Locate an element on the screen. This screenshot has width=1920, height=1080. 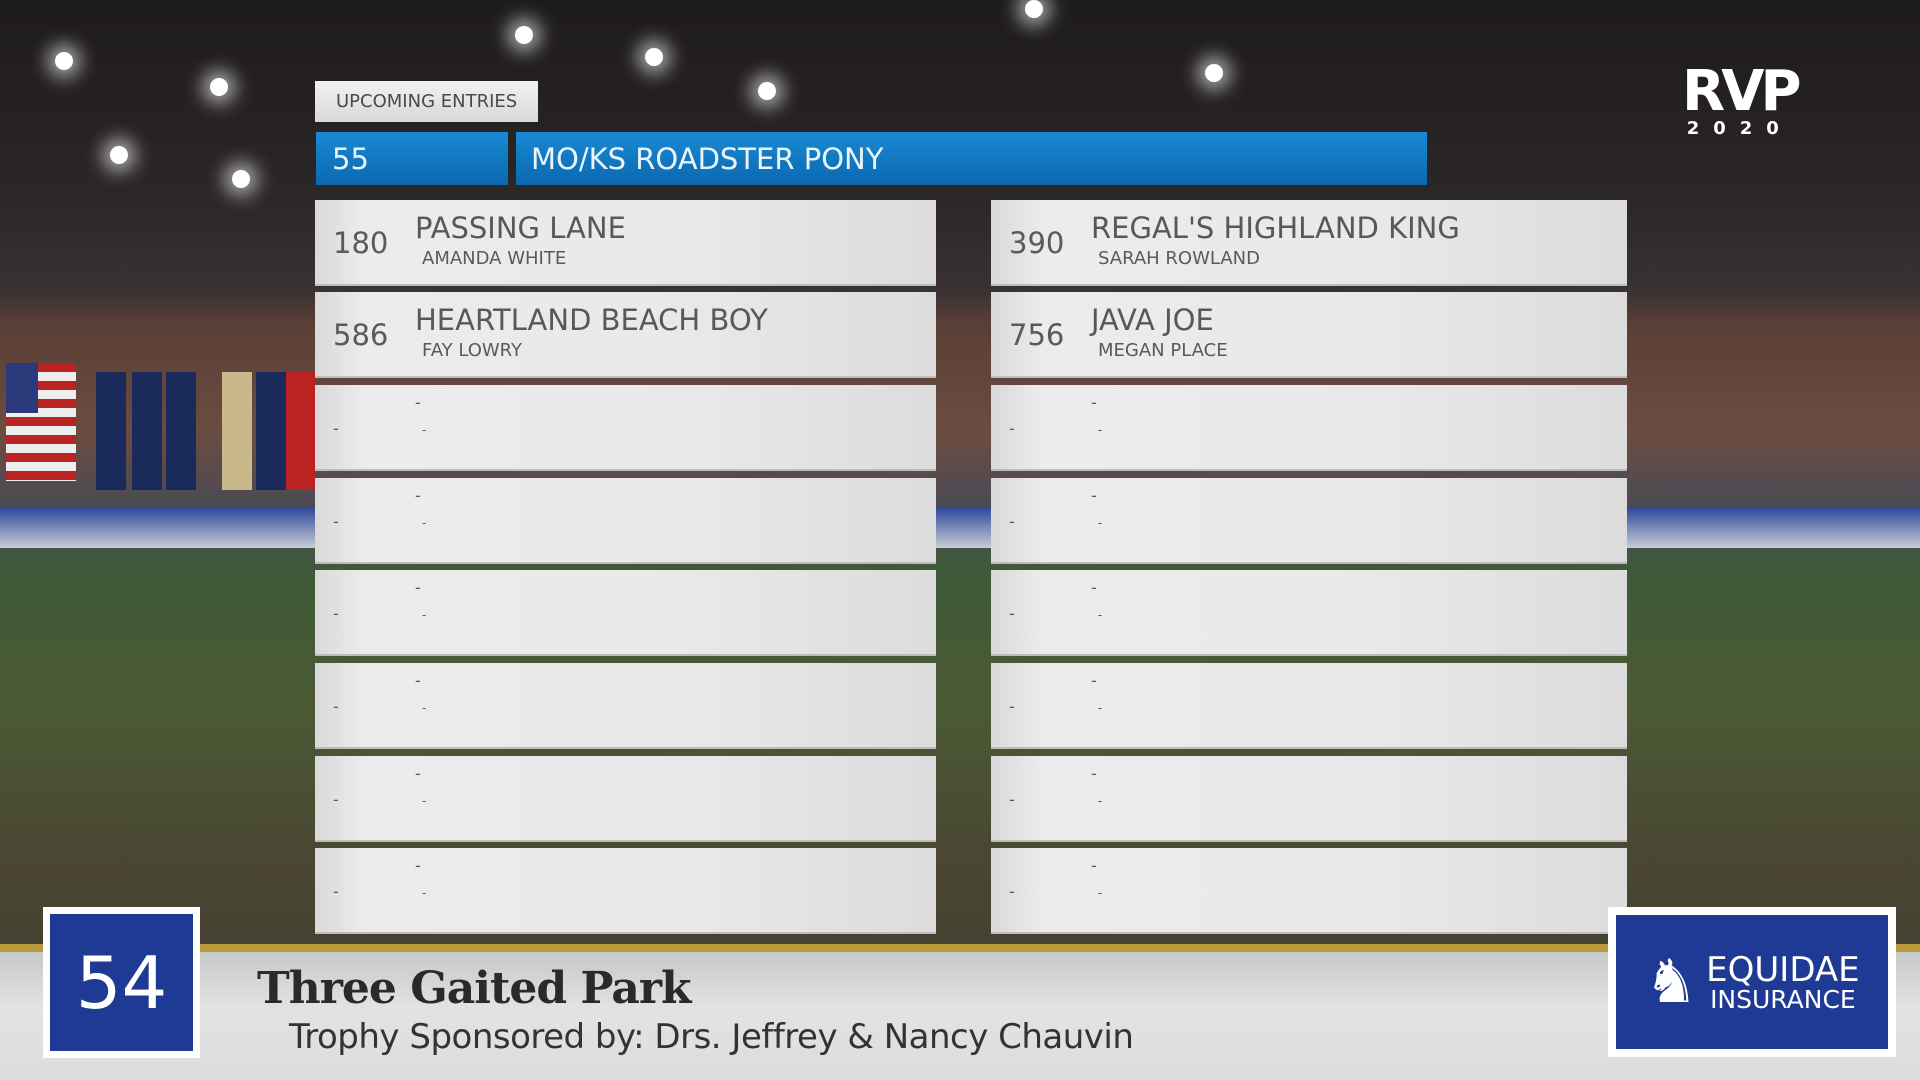
rider-name: FAY LOWRY is located at coordinates (472, 350).